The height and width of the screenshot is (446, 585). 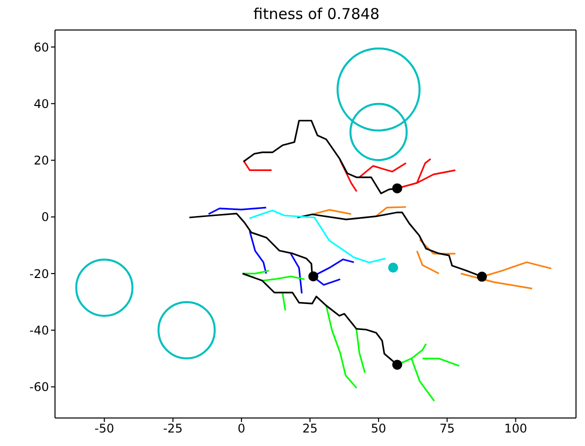 I want to click on x-tick-label: -25, so click(x=173, y=429).